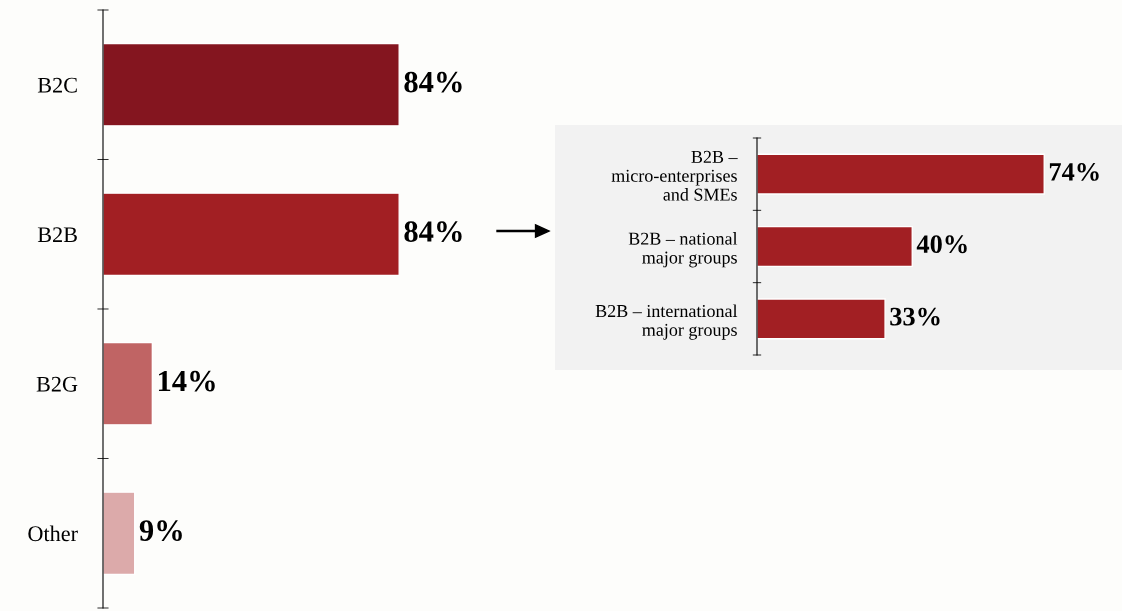 Image resolution: width=1122 pixels, height=611 pixels. Describe the element at coordinates (666, 322) in the screenshot. I see `y-tick-label: B2B – international major groups` at that location.